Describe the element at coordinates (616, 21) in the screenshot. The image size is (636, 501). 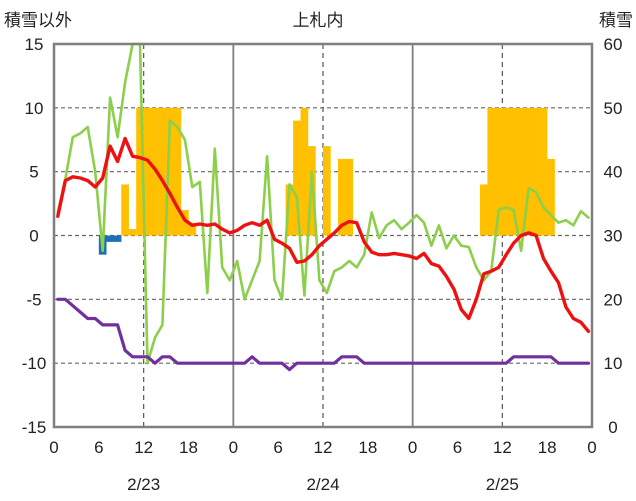
I see `right-axis-label: 積雪` at that location.